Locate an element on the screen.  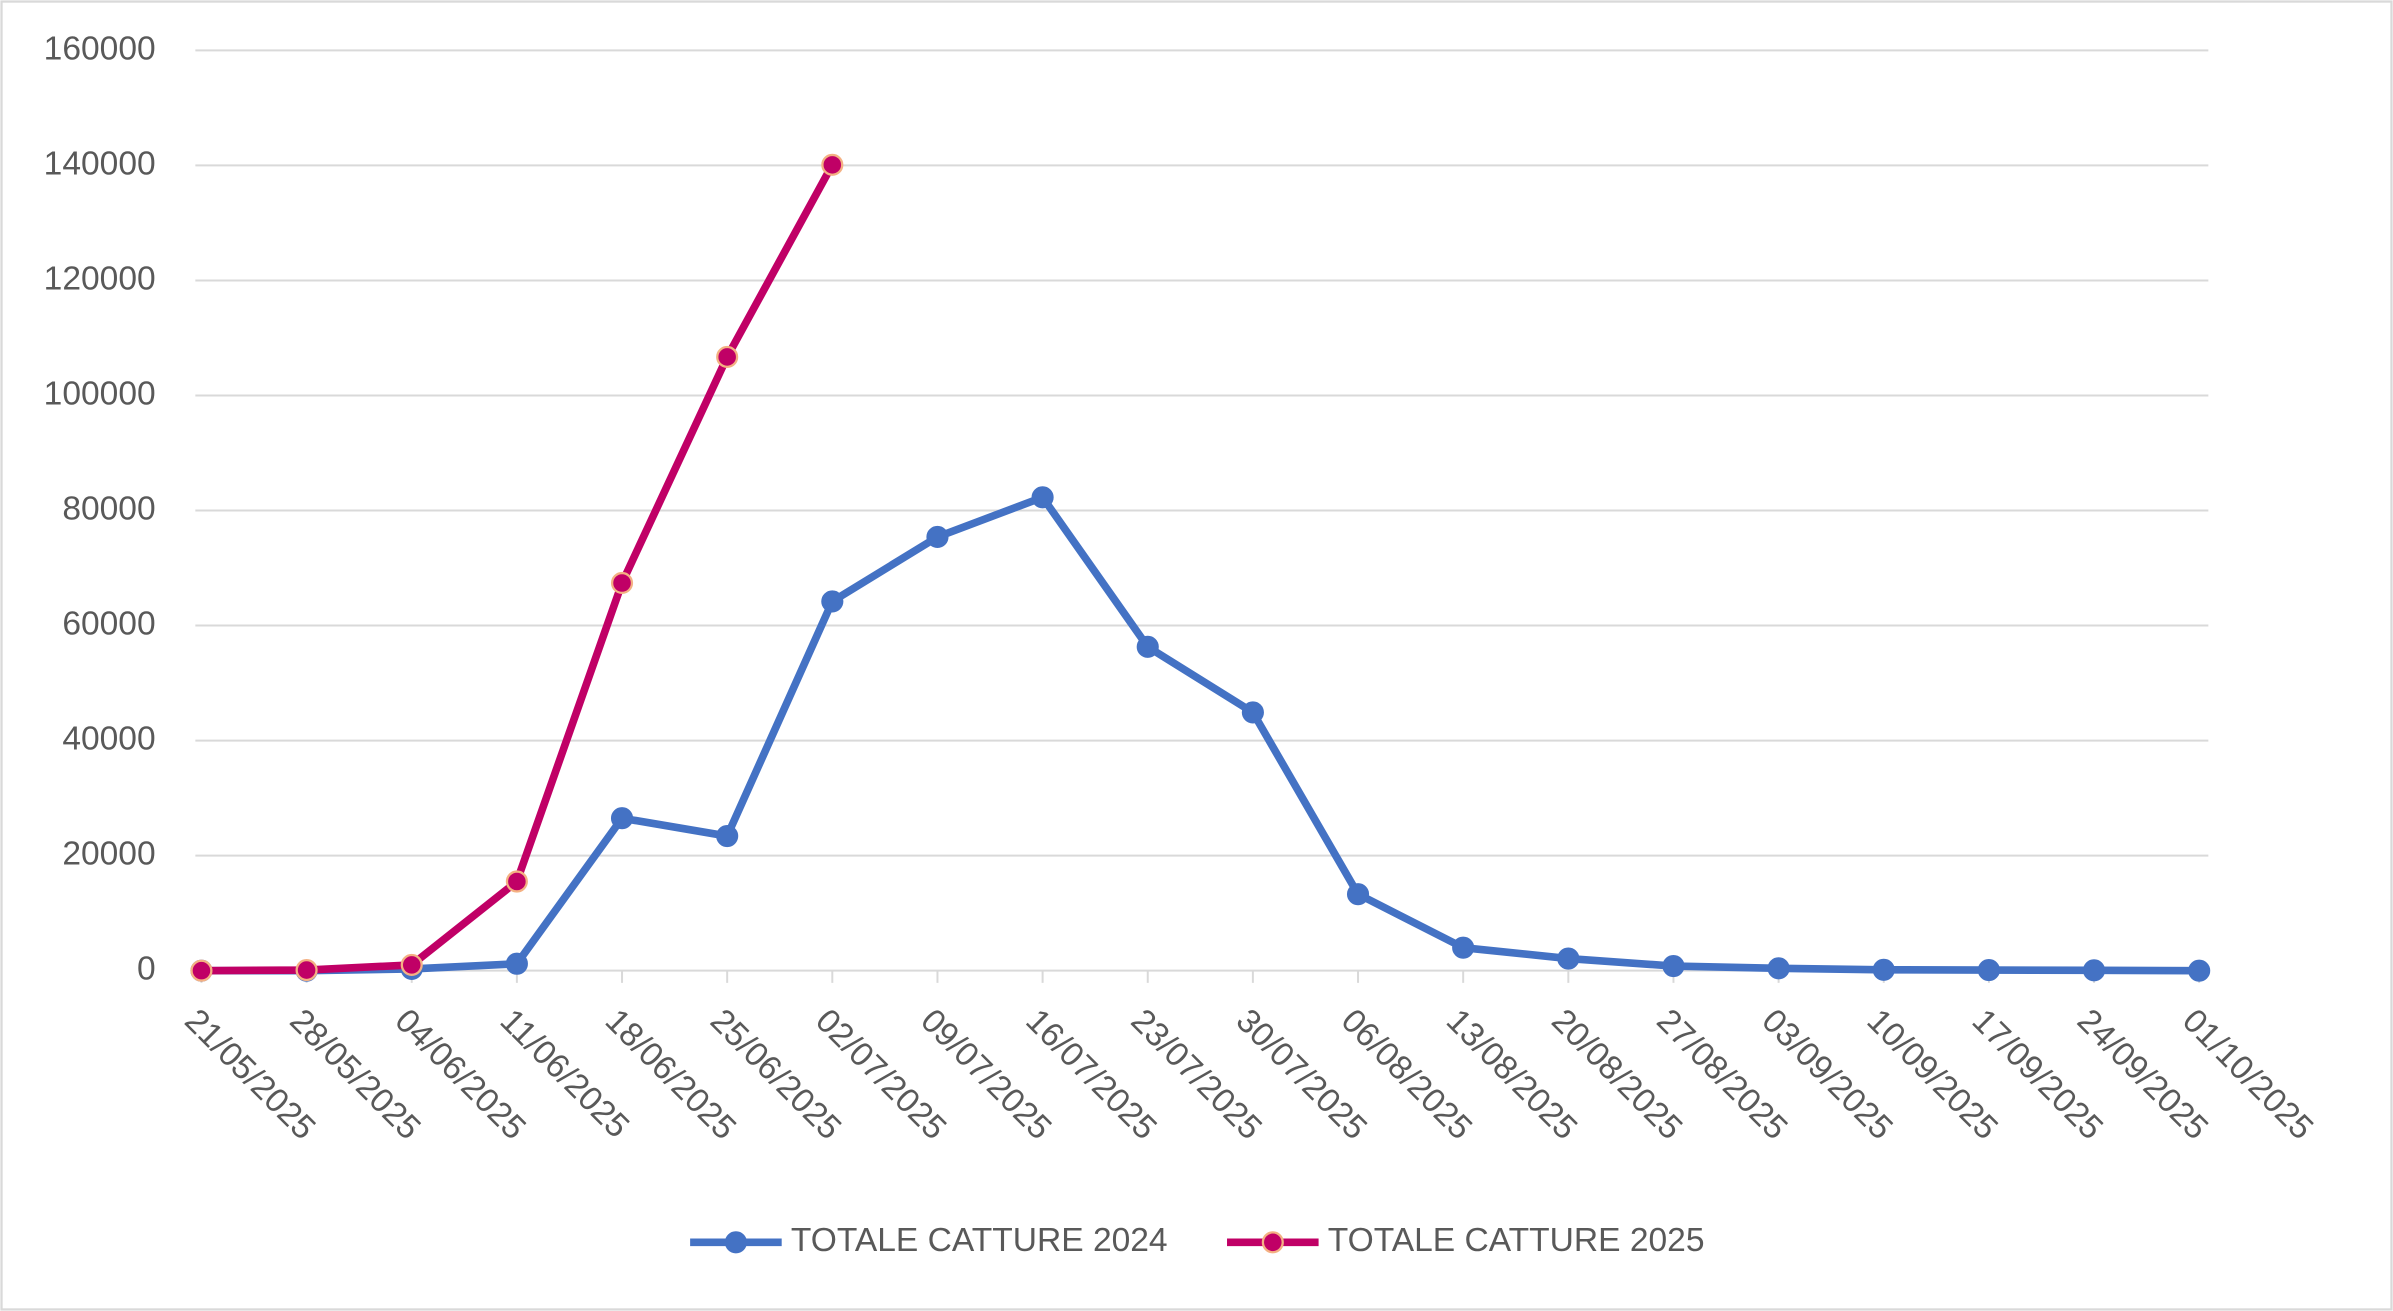
y-tick-label: 80000 is located at coordinates (108, 508).